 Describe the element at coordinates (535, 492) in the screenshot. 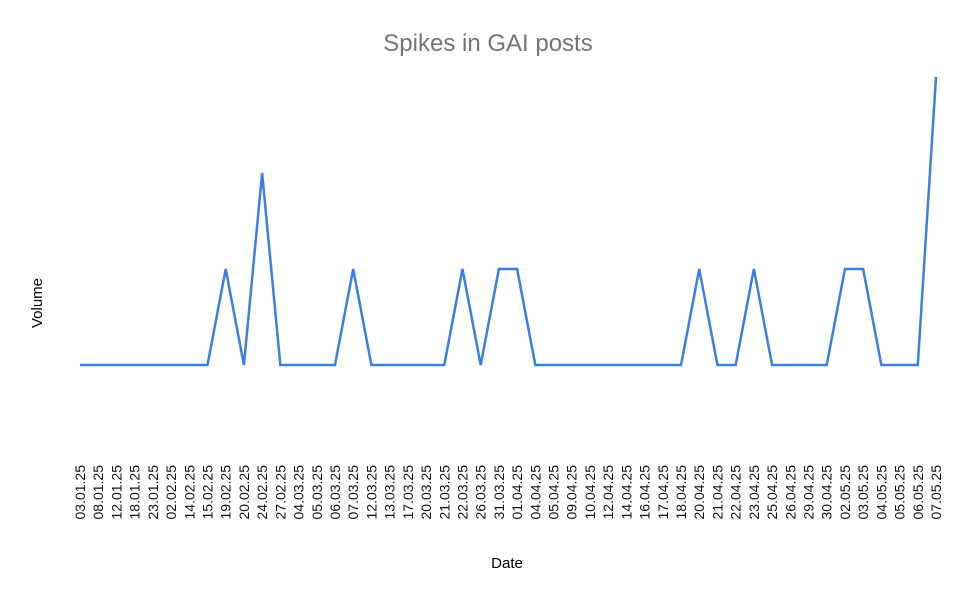

I see `x-tick-label: 04.04.25` at that location.